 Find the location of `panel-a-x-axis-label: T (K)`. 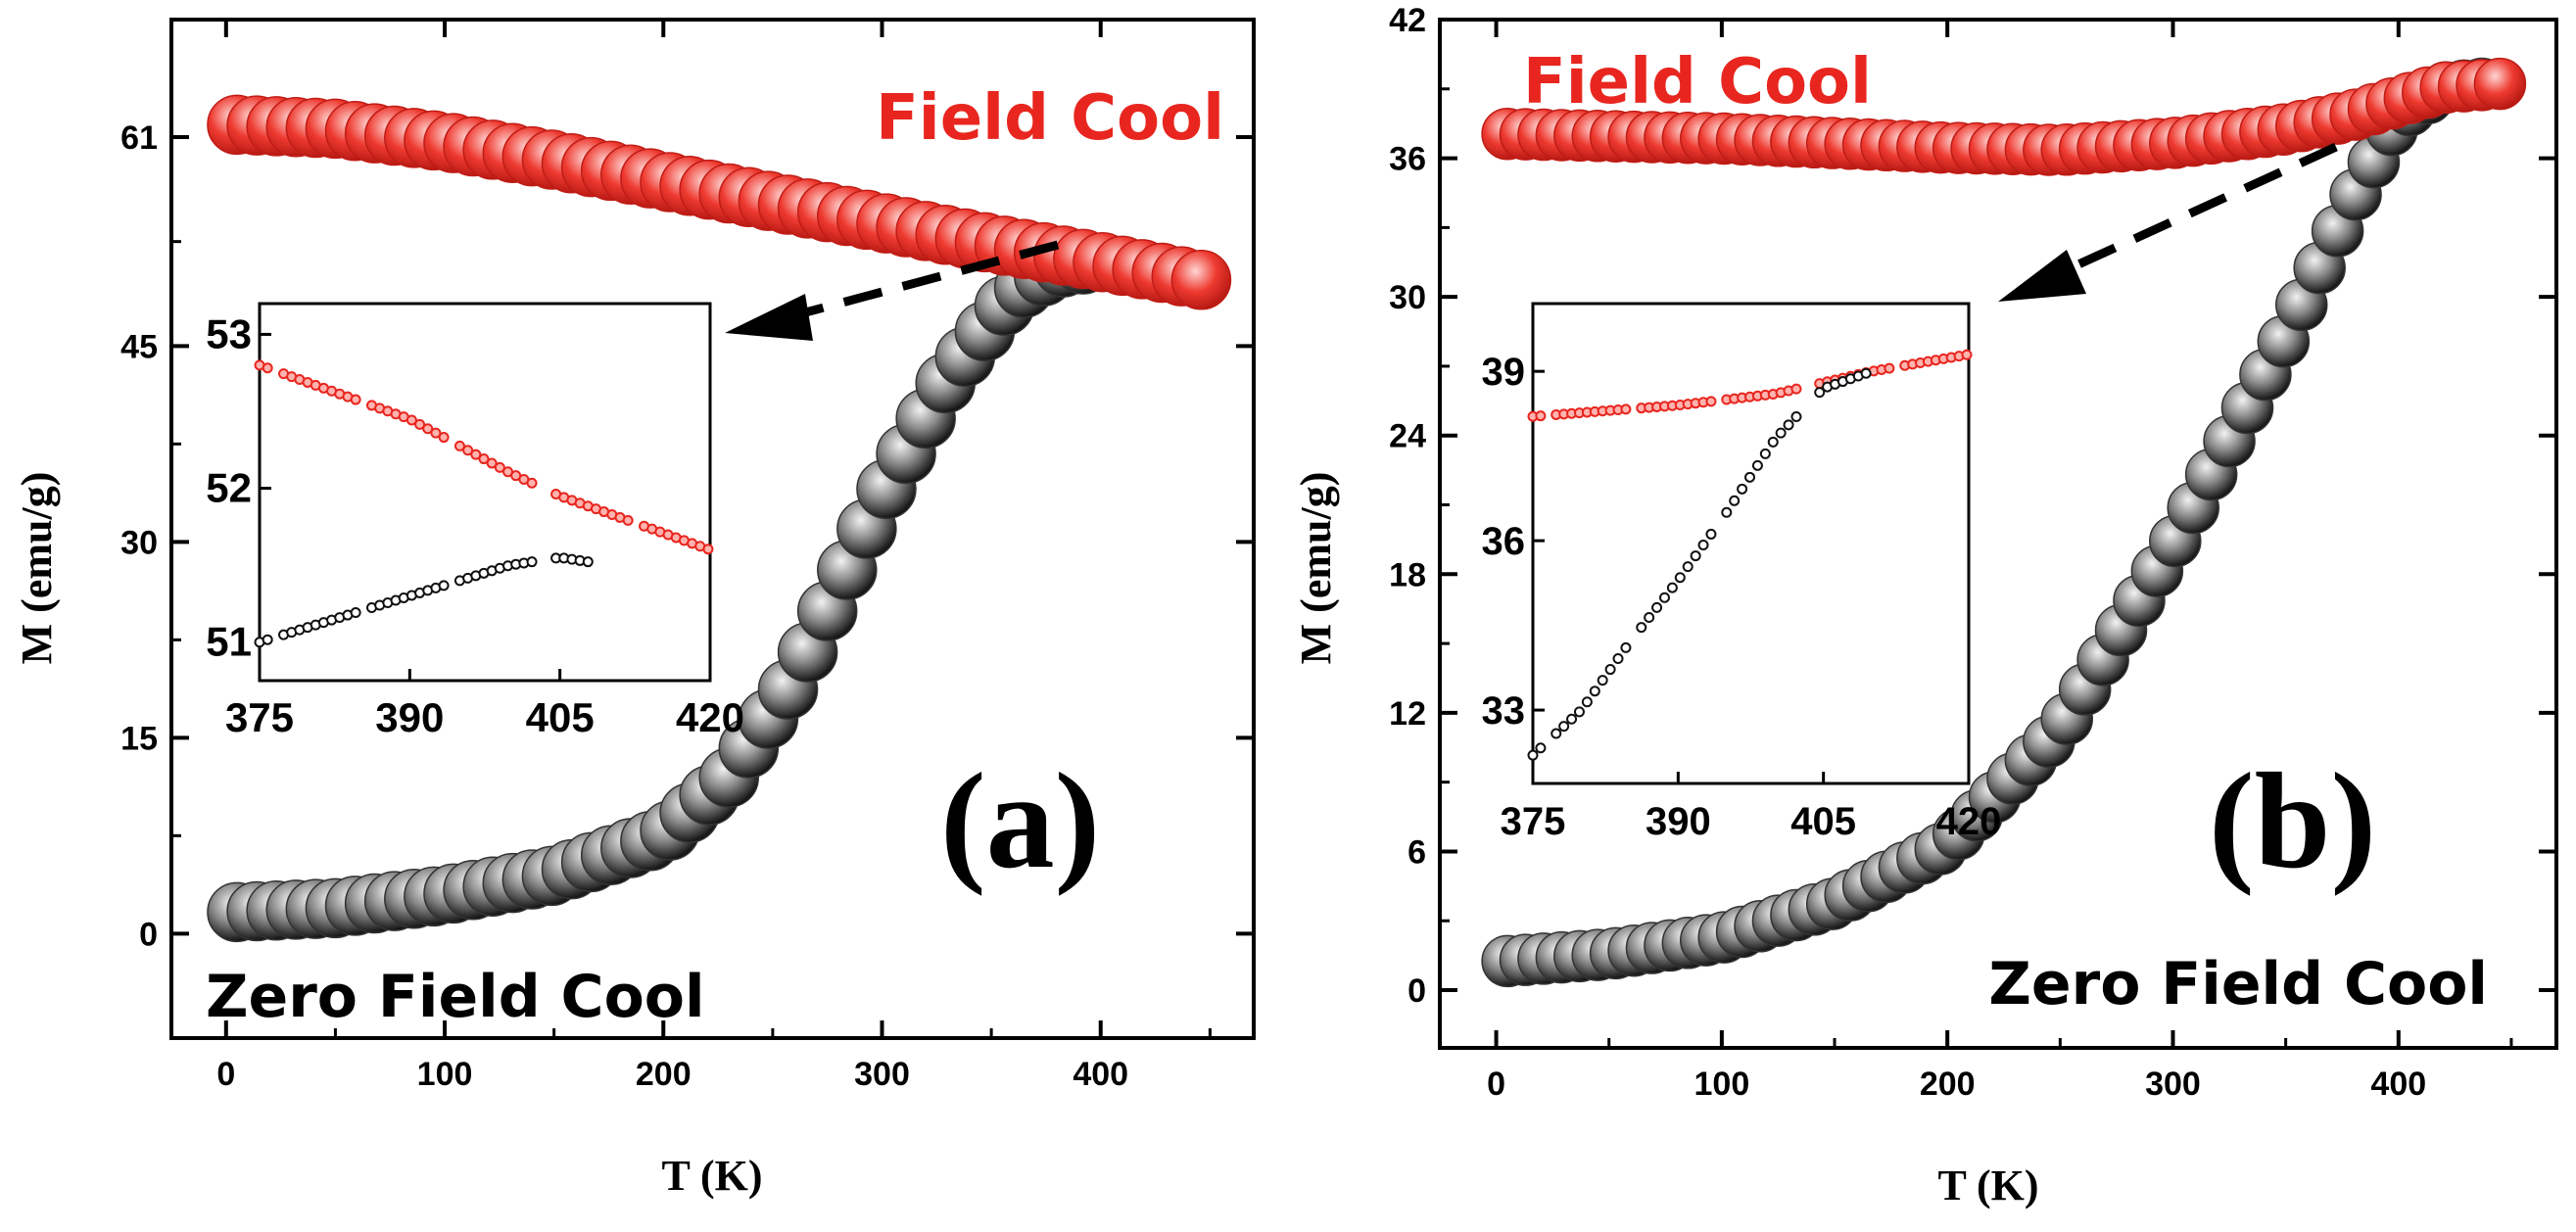

panel-a-x-axis-label: T (K) is located at coordinates (712, 1176).